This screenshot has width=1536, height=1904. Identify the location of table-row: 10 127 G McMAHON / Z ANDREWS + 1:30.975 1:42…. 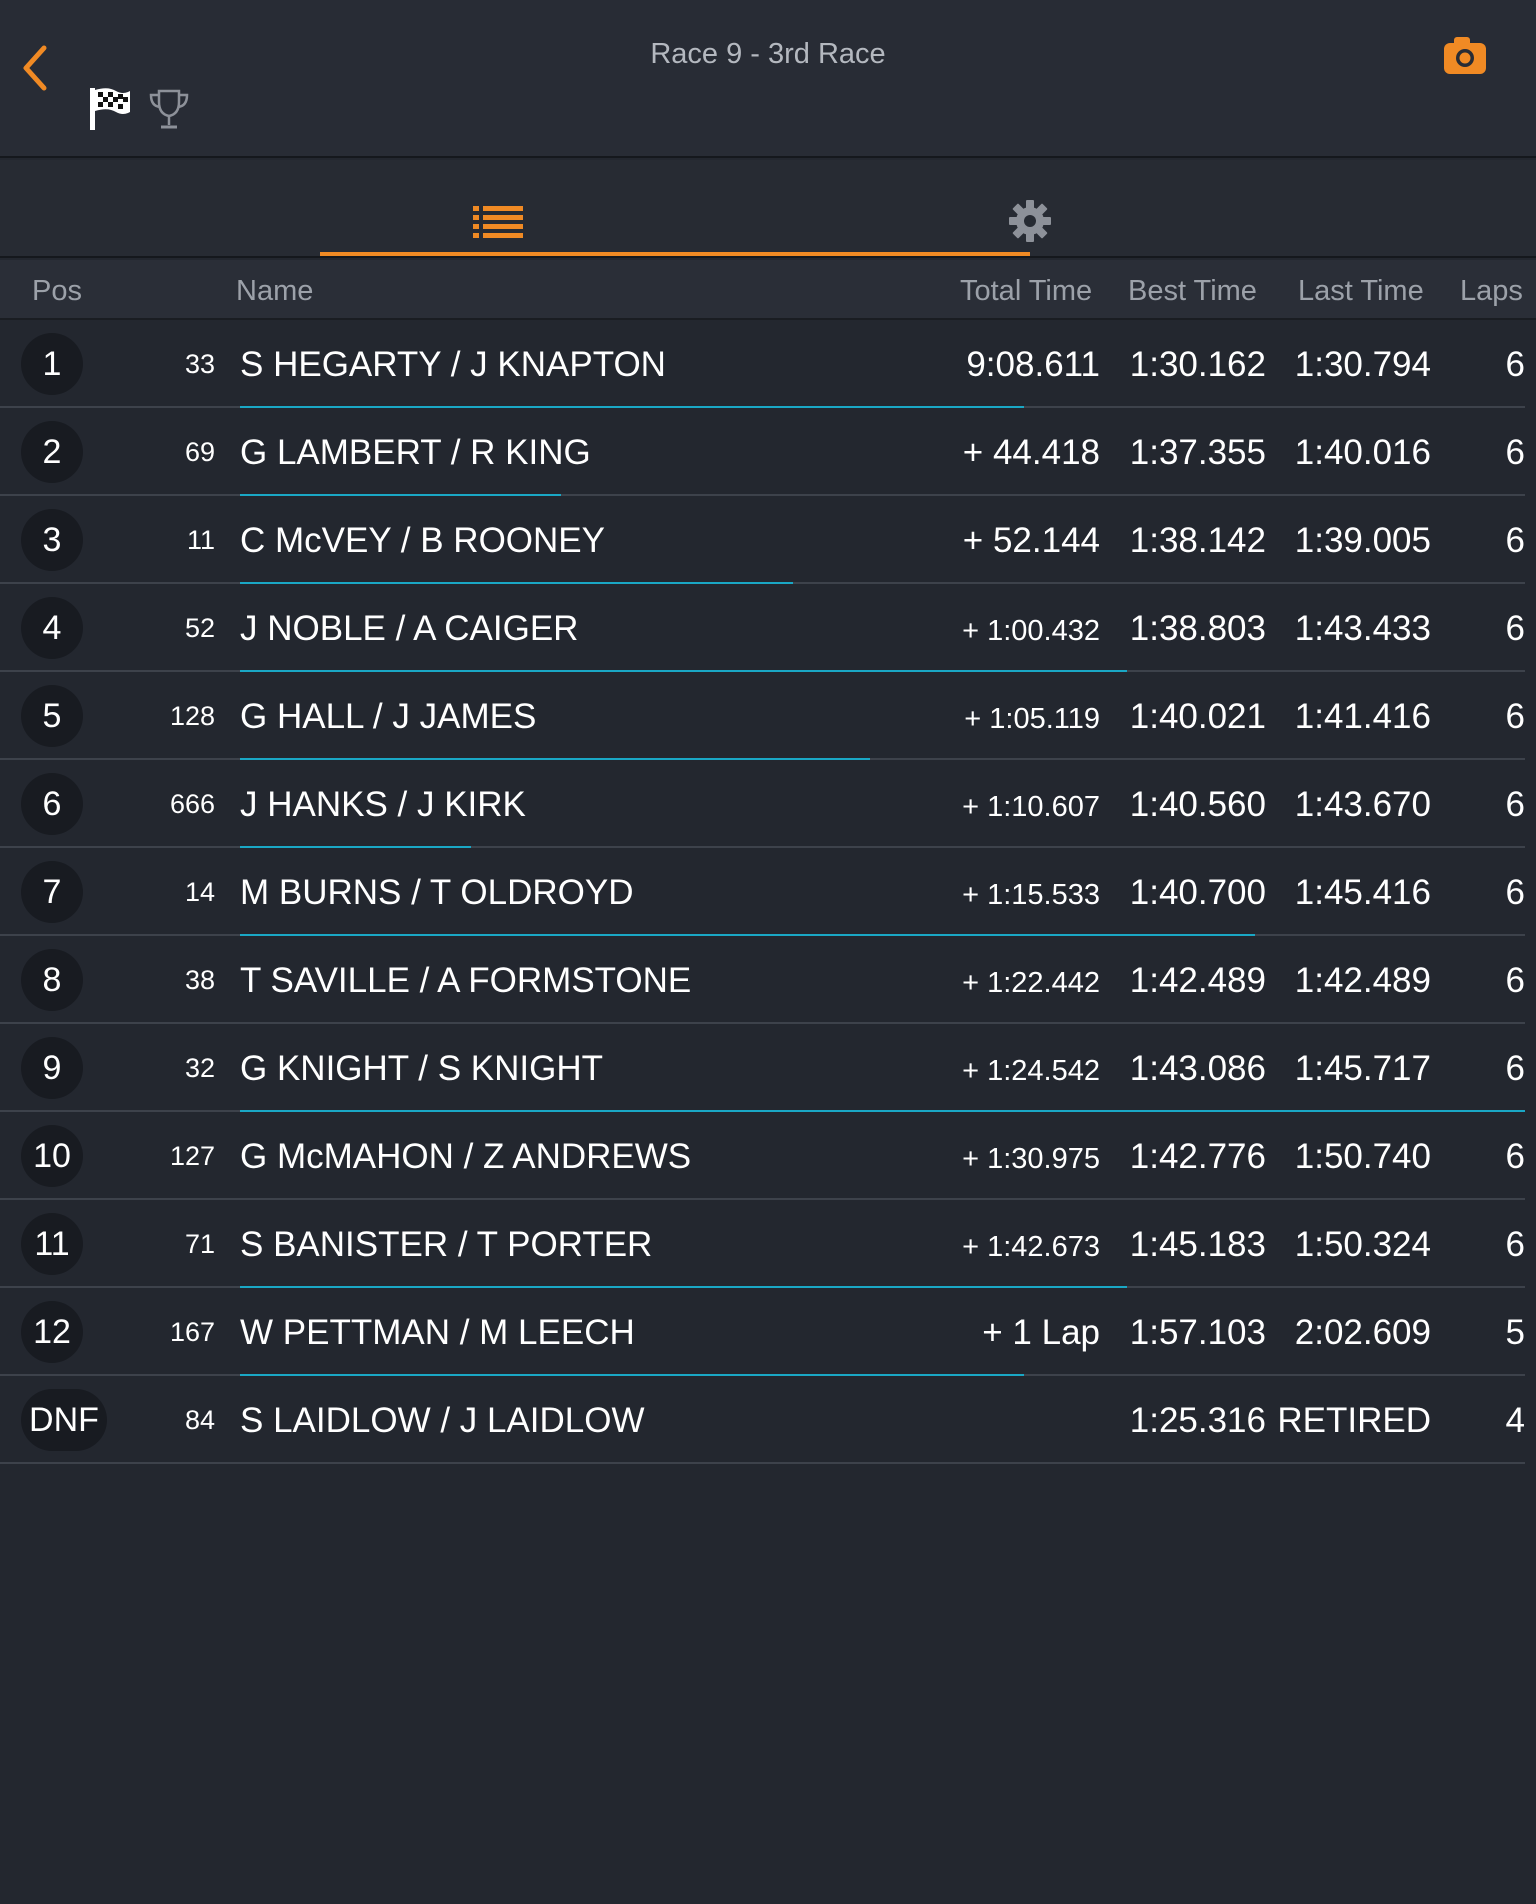
(768, 1156).